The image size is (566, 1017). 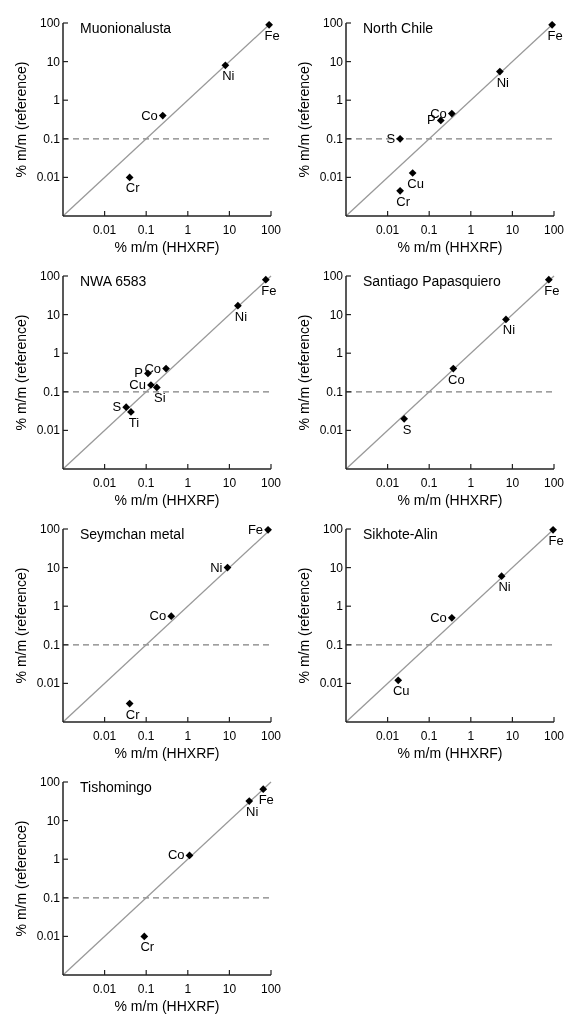 What do you see at coordinates (160, 398) in the screenshot?
I see `annotation: Si` at bounding box center [160, 398].